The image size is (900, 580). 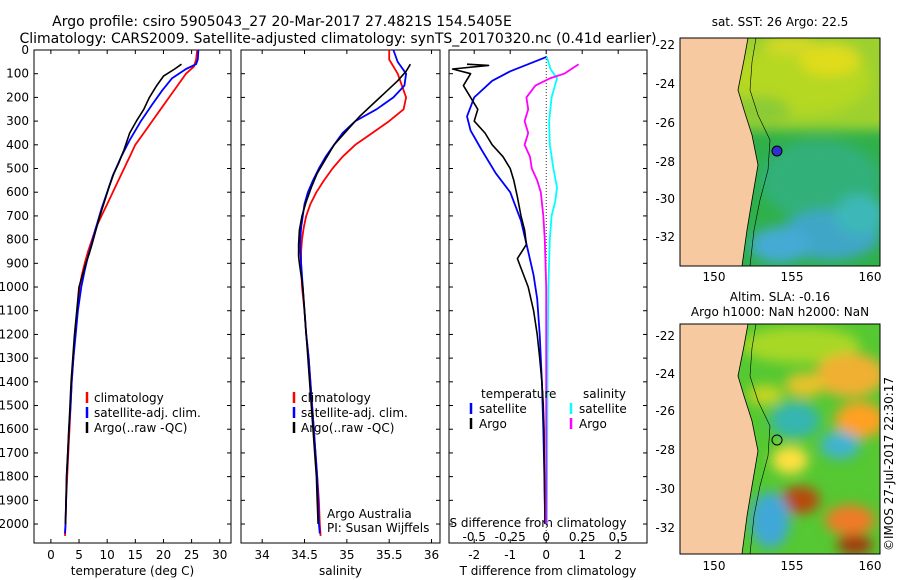 What do you see at coordinates (340, 571) in the screenshot?
I see `salinity-xlabel: salinity` at bounding box center [340, 571].